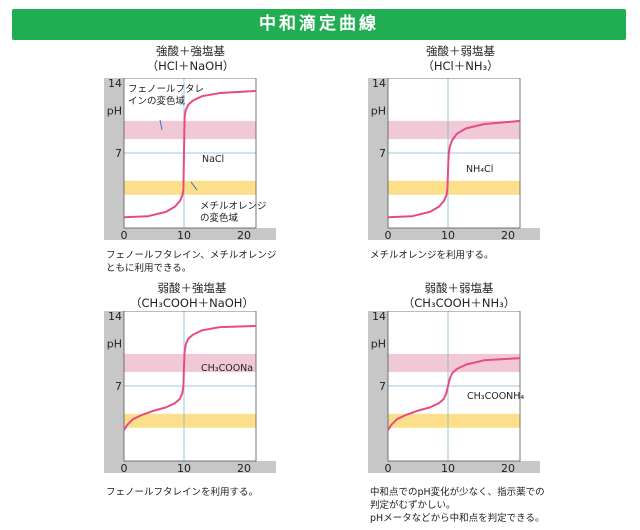  Describe the element at coordinates (190, 51) in the screenshot. I see `chart-title-line1: 強酸＋強塩基` at that location.